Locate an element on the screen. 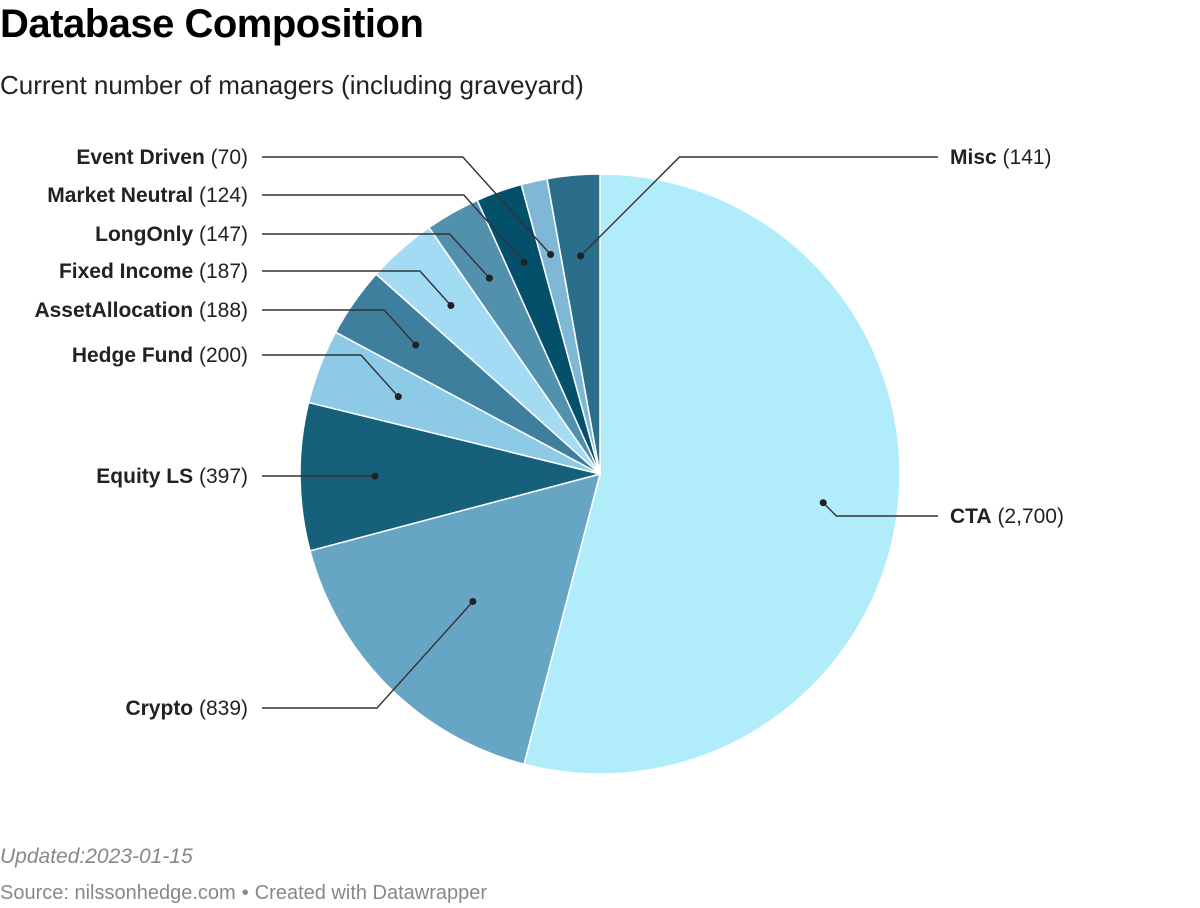  slice-label-crypto: Crypto (839) is located at coordinates (186, 708).